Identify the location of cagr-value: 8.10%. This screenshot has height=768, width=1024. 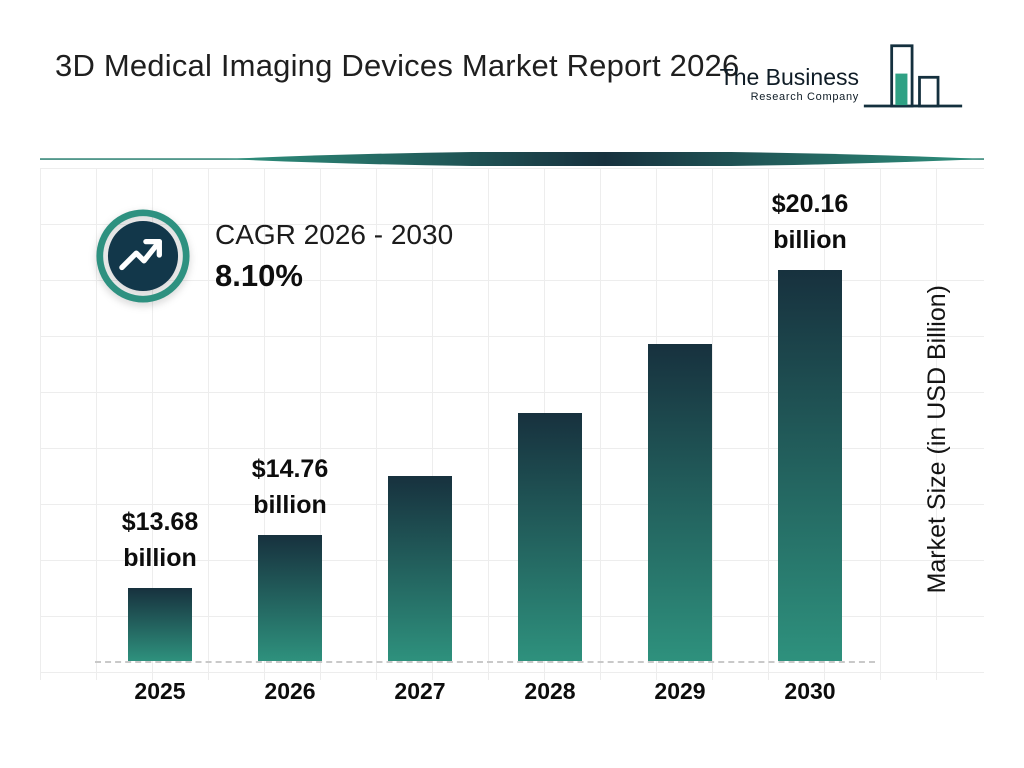
(259, 275).